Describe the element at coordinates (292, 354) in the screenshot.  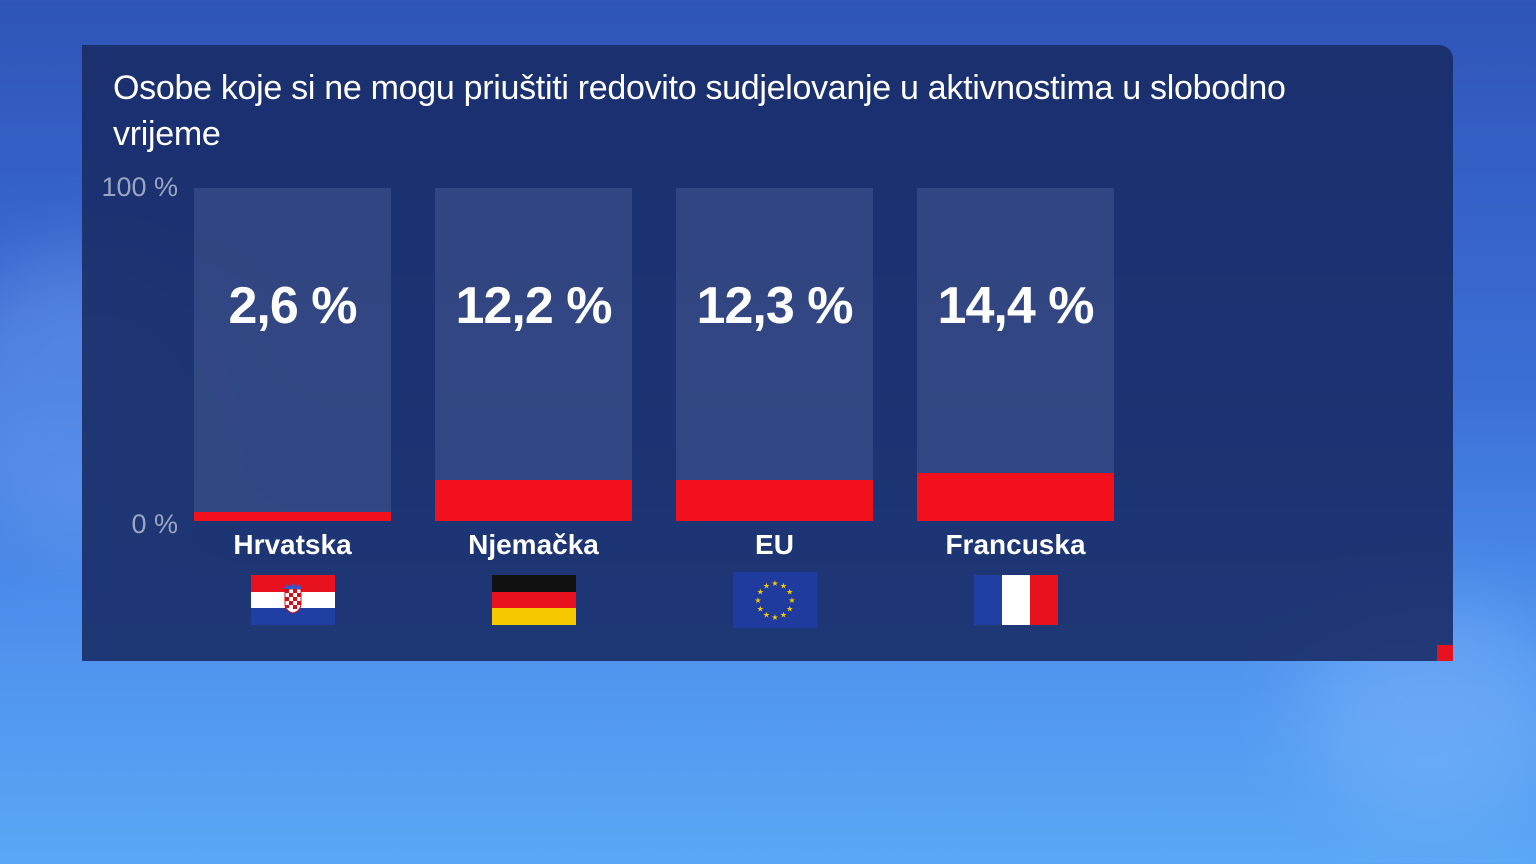
I see `bar-track-hrvatska: 2,6 %` at that location.